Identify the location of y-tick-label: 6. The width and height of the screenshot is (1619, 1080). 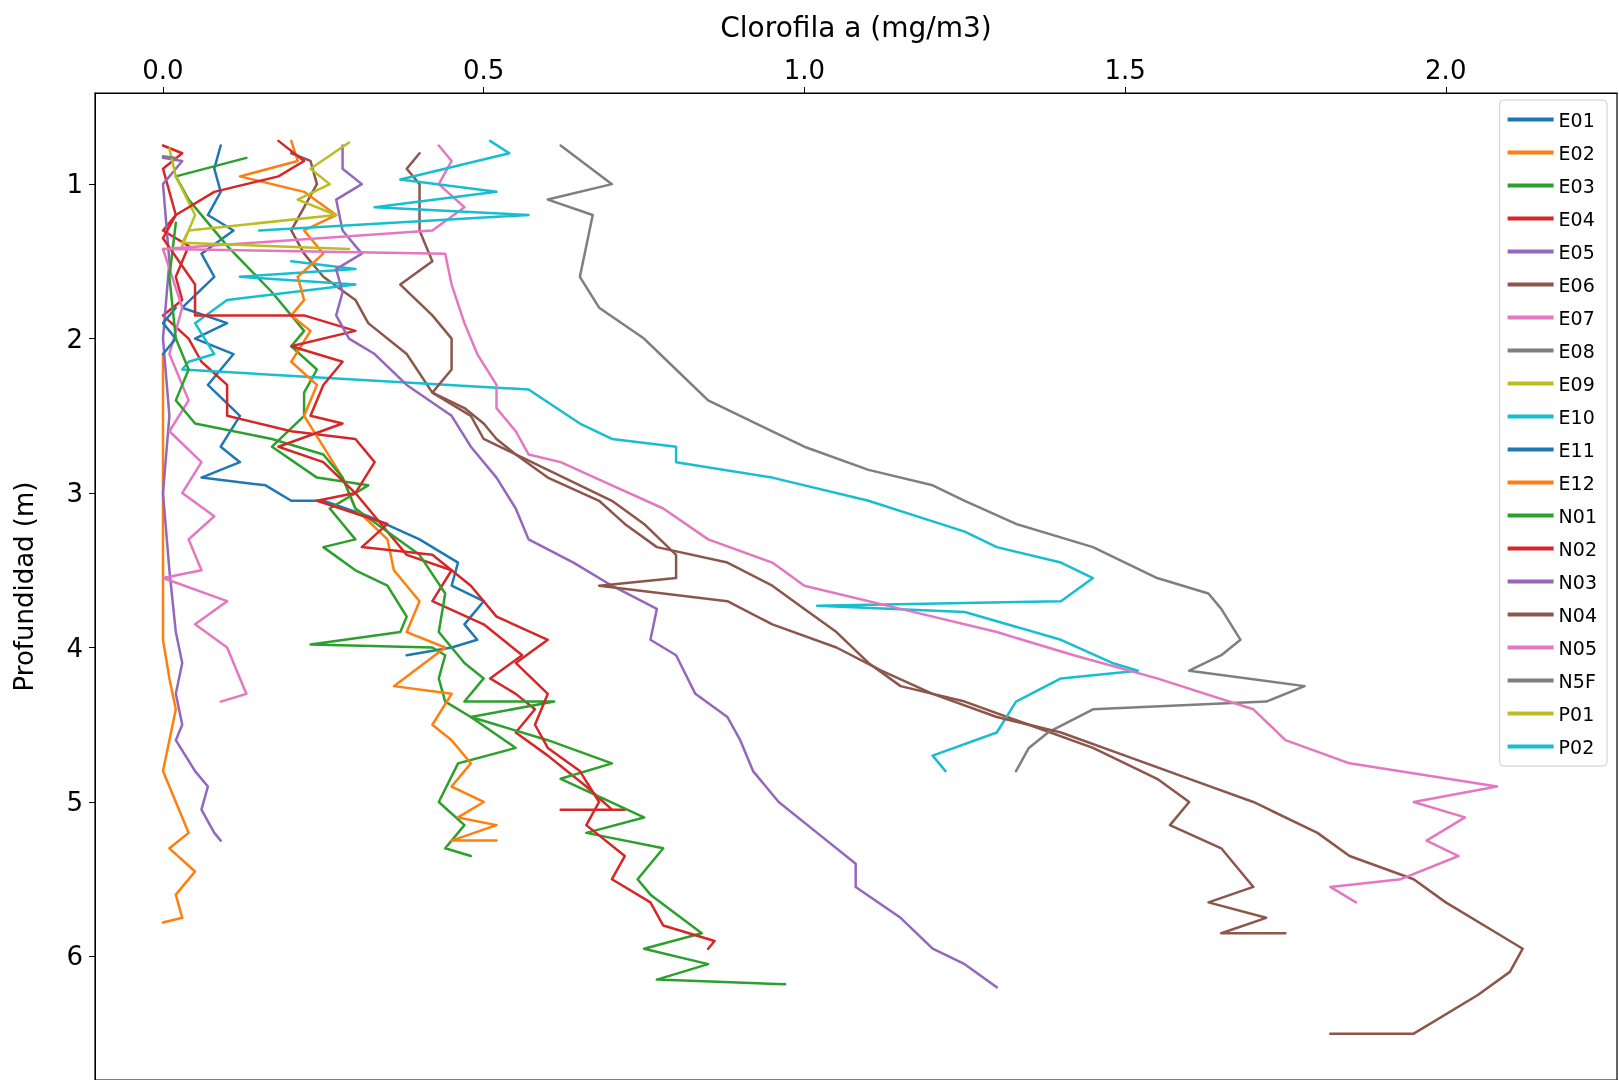
(74, 956).